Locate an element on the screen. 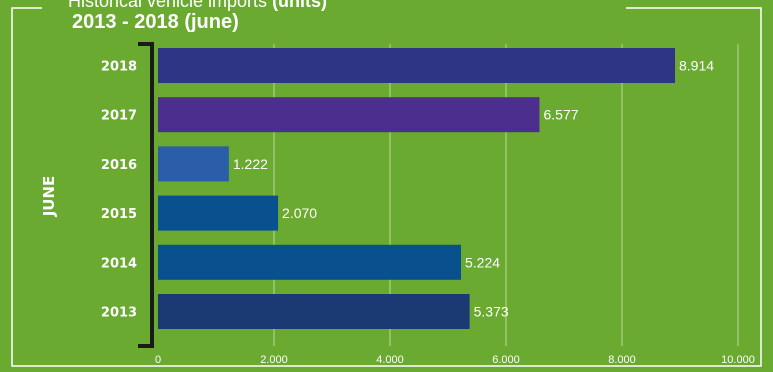 The image size is (773, 372). bar-value-label: 5.373 is located at coordinates (491, 312).